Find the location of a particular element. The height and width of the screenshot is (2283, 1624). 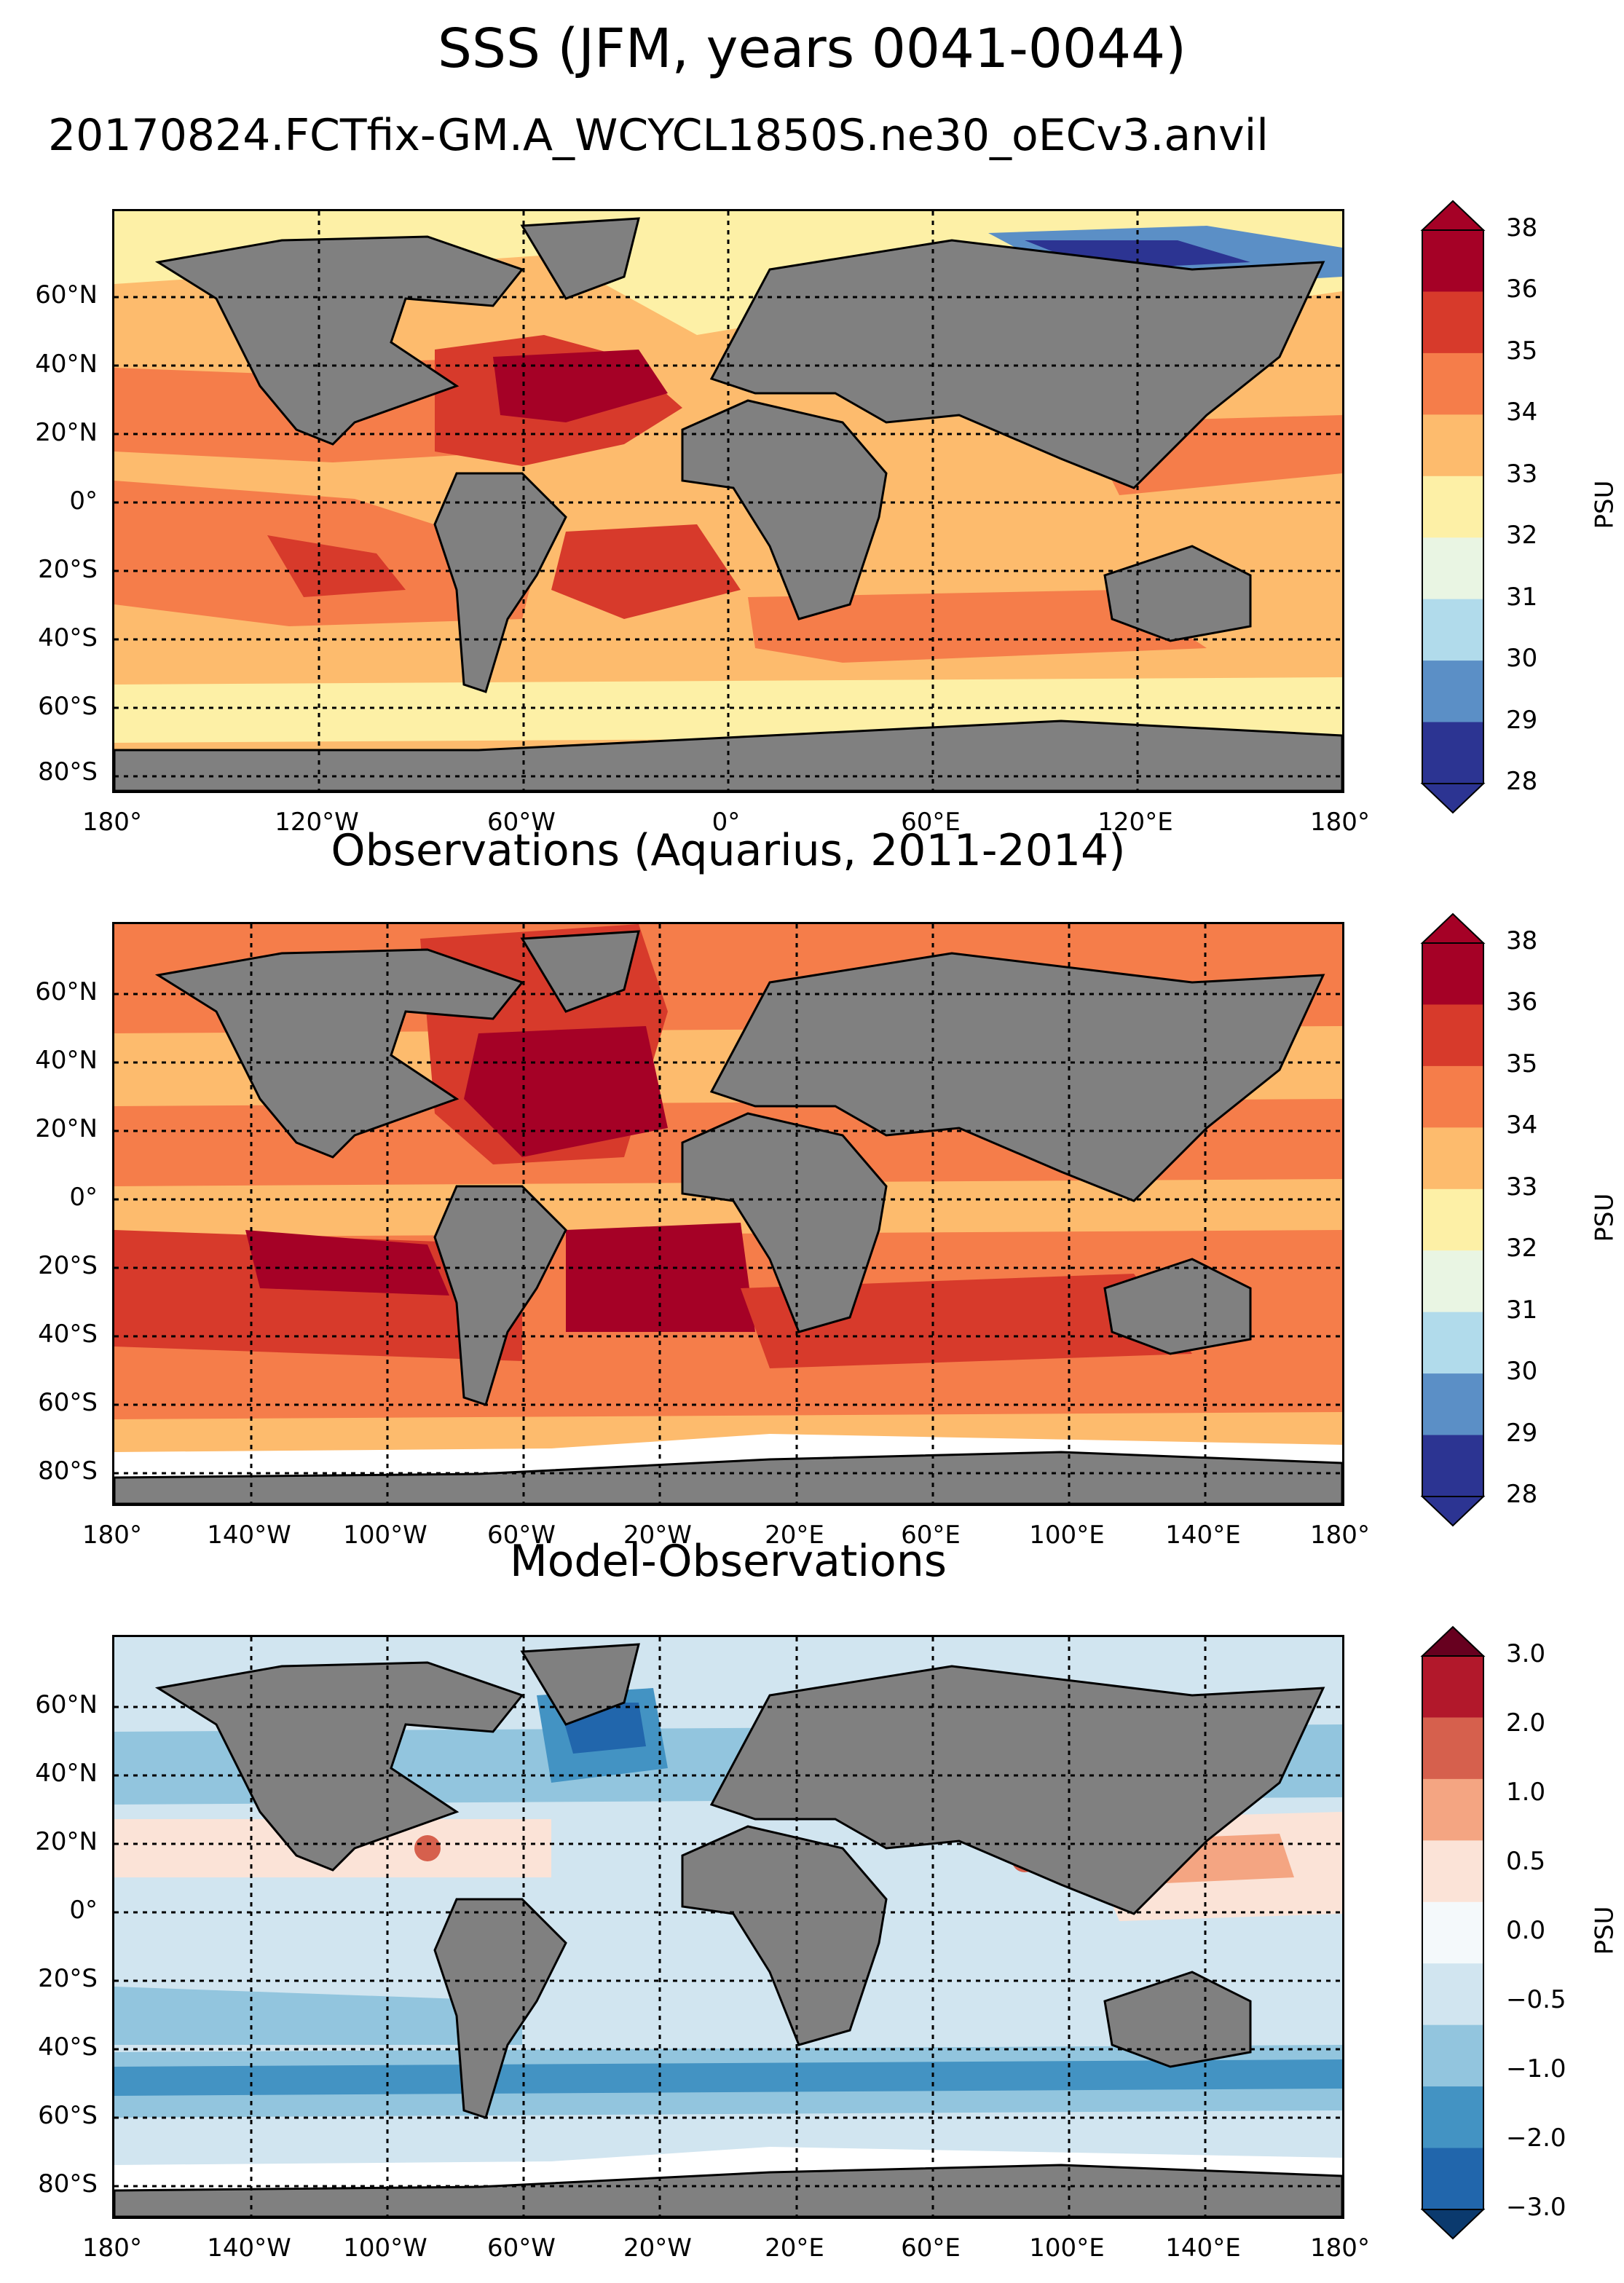

indian-band is located at coordinates (977, 626).